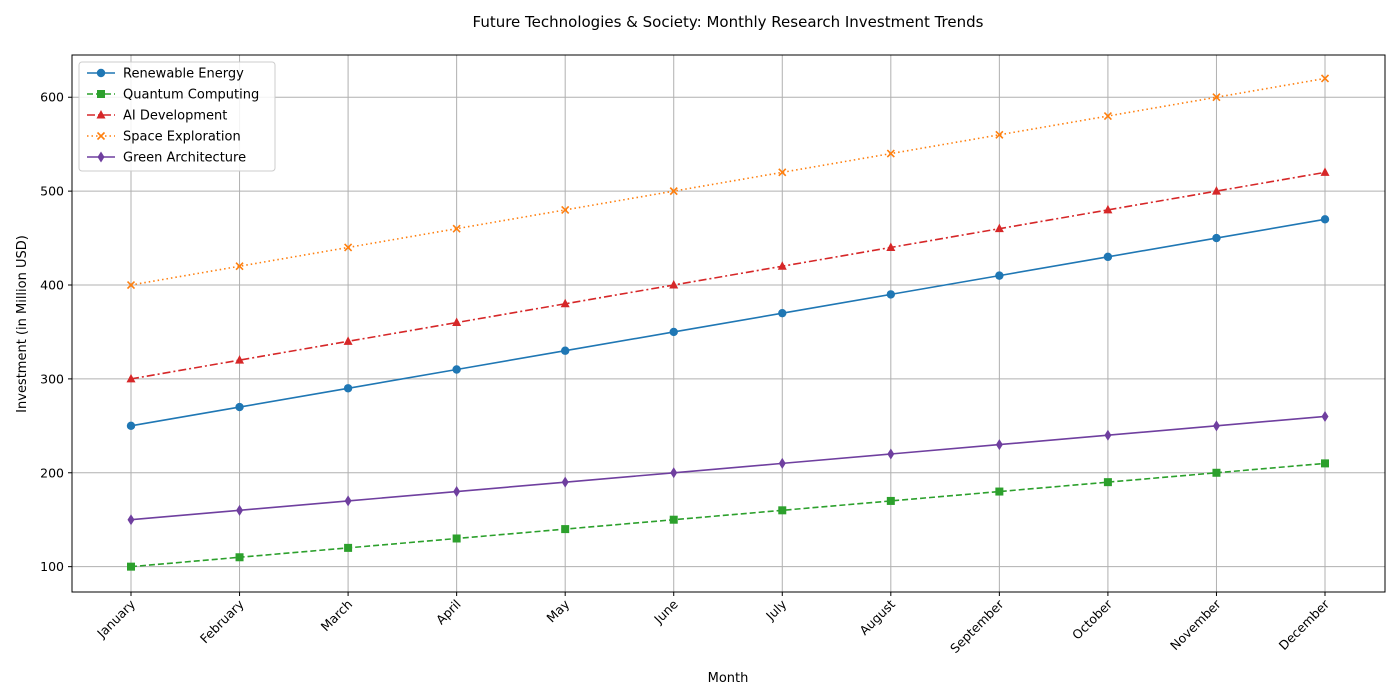 The image size is (1400, 700). Describe the element at coordinates (115, 618) in the screenshot. I see `x-tick-label: January` at that location.